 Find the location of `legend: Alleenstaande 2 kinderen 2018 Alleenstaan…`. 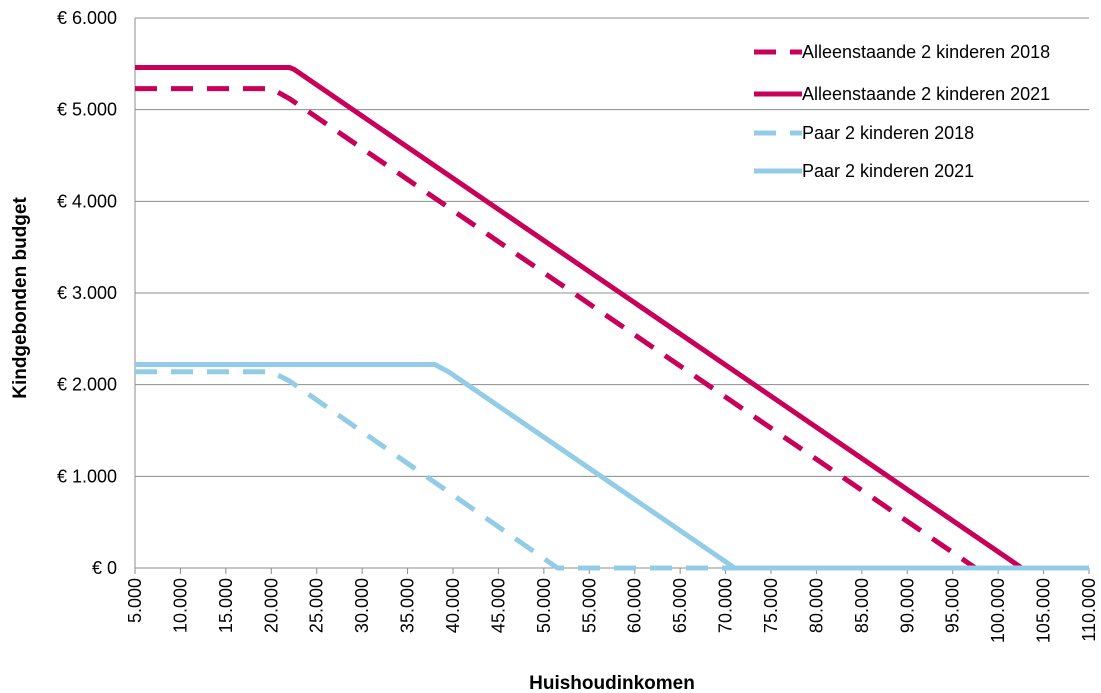

legend: Alleenstaande 2 kinderen 2018 Alleenstaan… is located at coordinates (902, 111).